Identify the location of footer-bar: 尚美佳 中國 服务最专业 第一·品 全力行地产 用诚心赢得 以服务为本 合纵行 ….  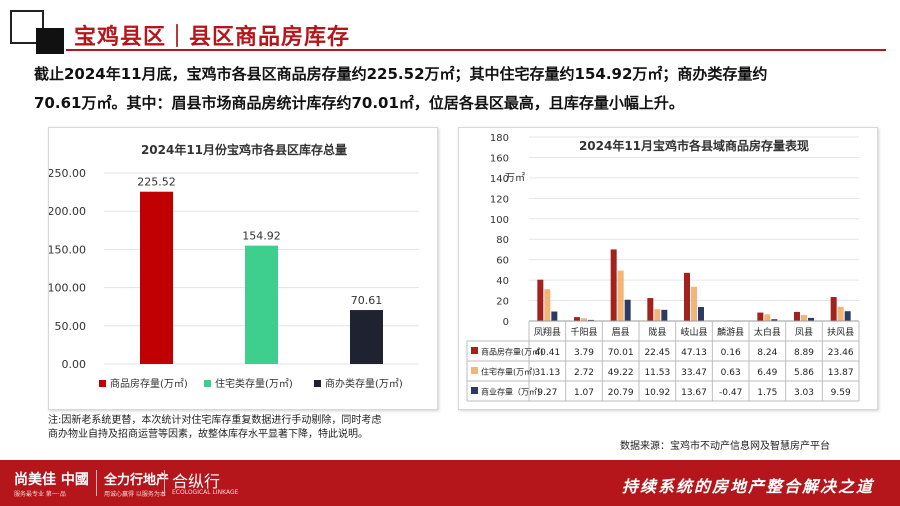
(450, 483).